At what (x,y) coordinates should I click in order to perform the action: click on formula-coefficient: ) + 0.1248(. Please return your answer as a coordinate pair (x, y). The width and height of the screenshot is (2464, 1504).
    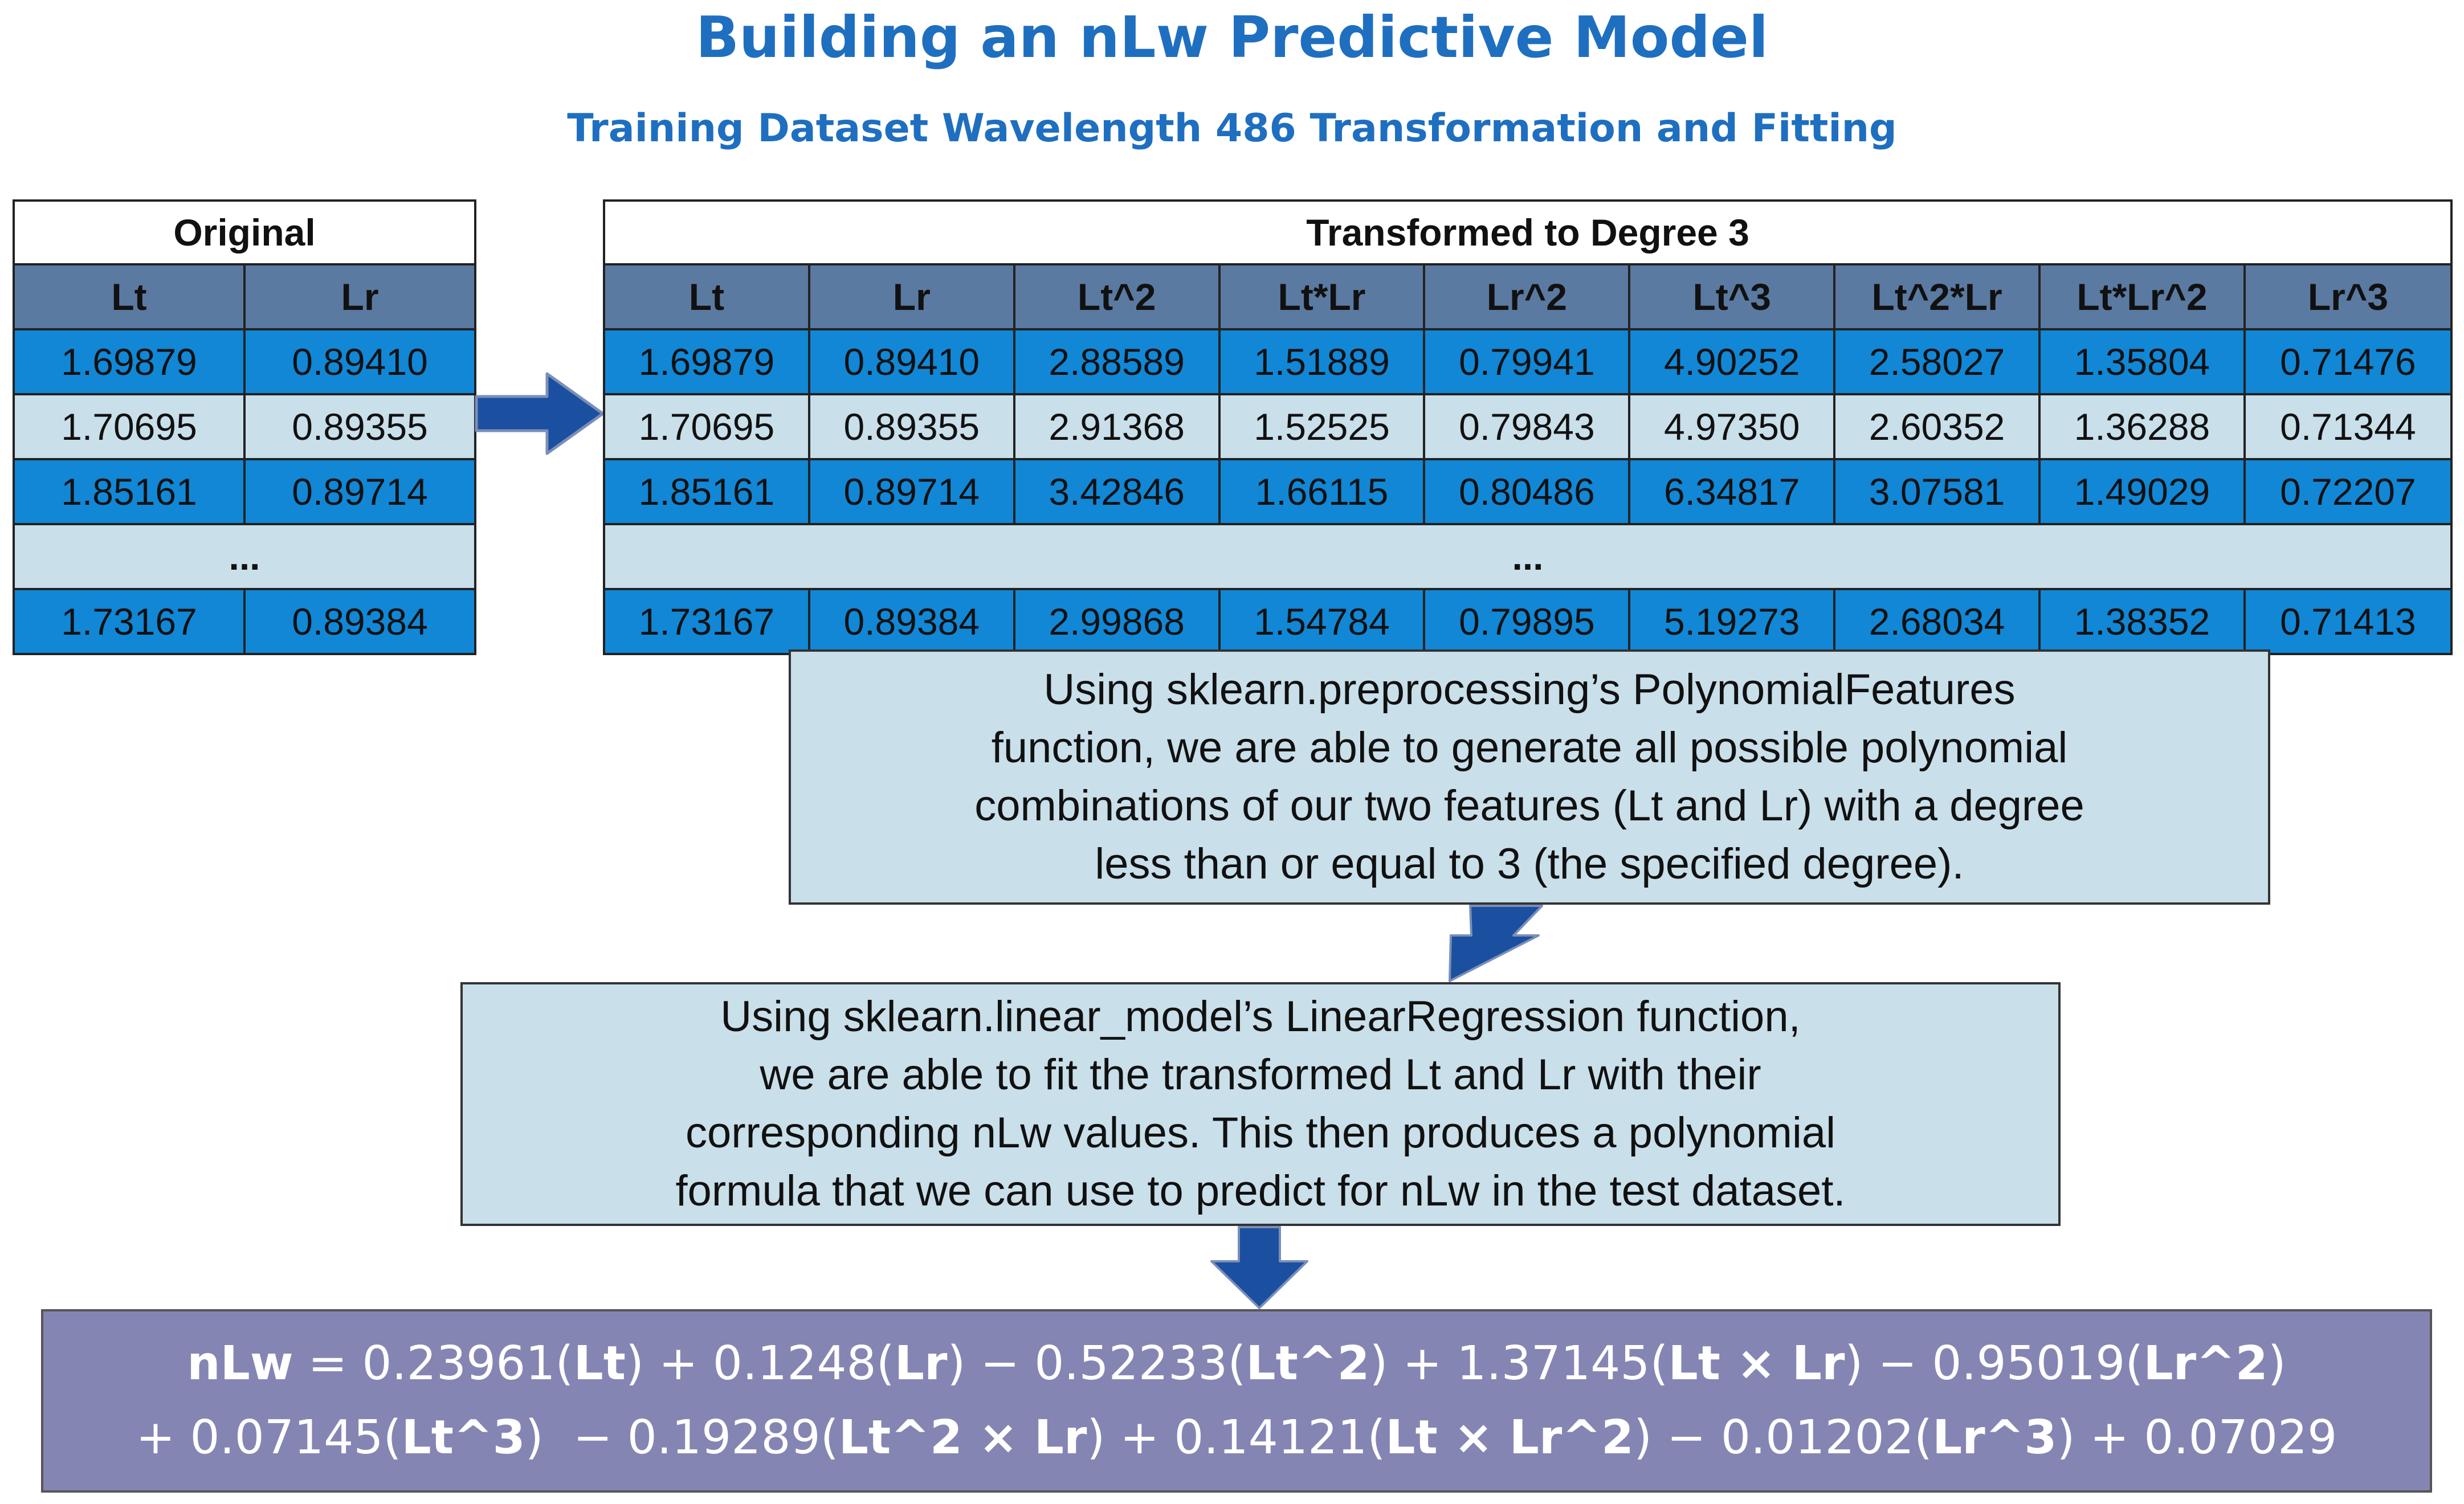
    Looking at the image, I should click on (760, 1364).